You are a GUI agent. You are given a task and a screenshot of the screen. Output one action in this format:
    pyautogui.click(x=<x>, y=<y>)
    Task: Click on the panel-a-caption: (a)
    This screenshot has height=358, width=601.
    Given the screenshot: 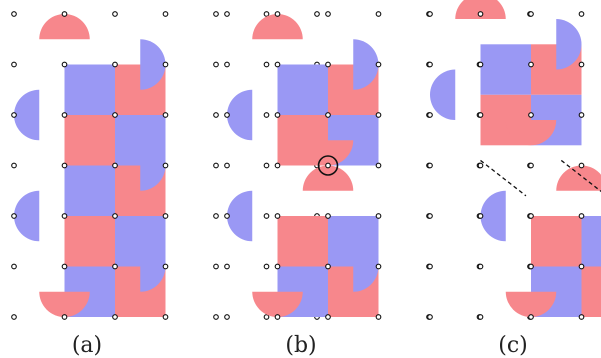 What is the action you would take?
    pyautogui.click(x=87, y=345)
    